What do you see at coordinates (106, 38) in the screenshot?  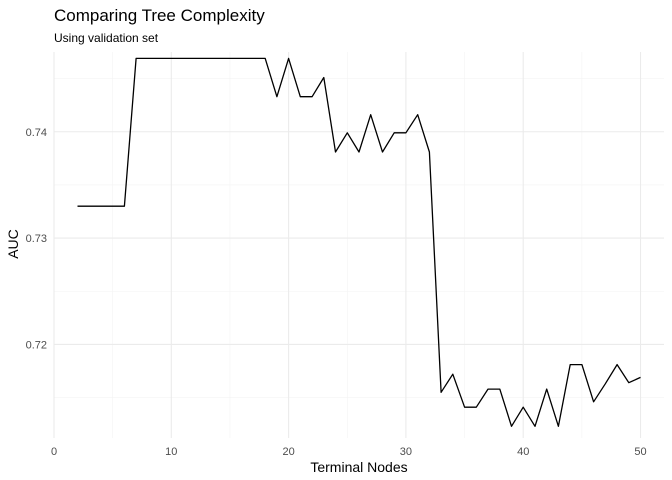 I see `chart-subtitle: Using validation set` at bounding box center [106, 38].